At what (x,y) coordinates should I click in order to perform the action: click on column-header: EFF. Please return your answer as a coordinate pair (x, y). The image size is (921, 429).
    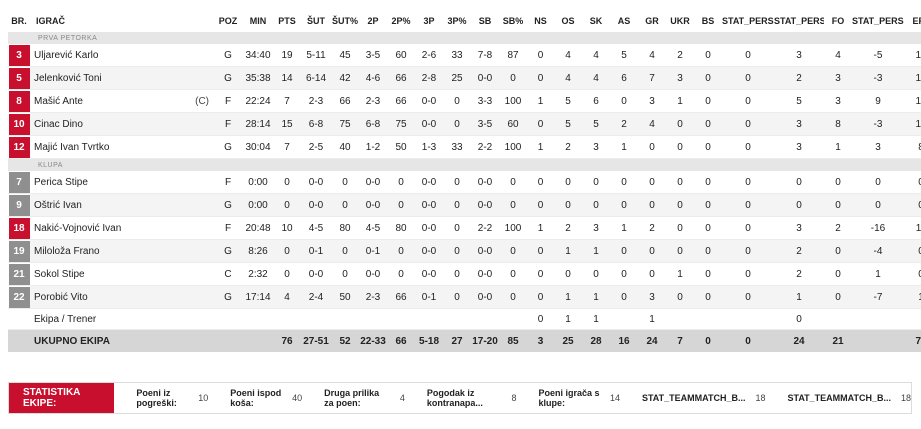
    Looking at the image, I should click on (916, 21).